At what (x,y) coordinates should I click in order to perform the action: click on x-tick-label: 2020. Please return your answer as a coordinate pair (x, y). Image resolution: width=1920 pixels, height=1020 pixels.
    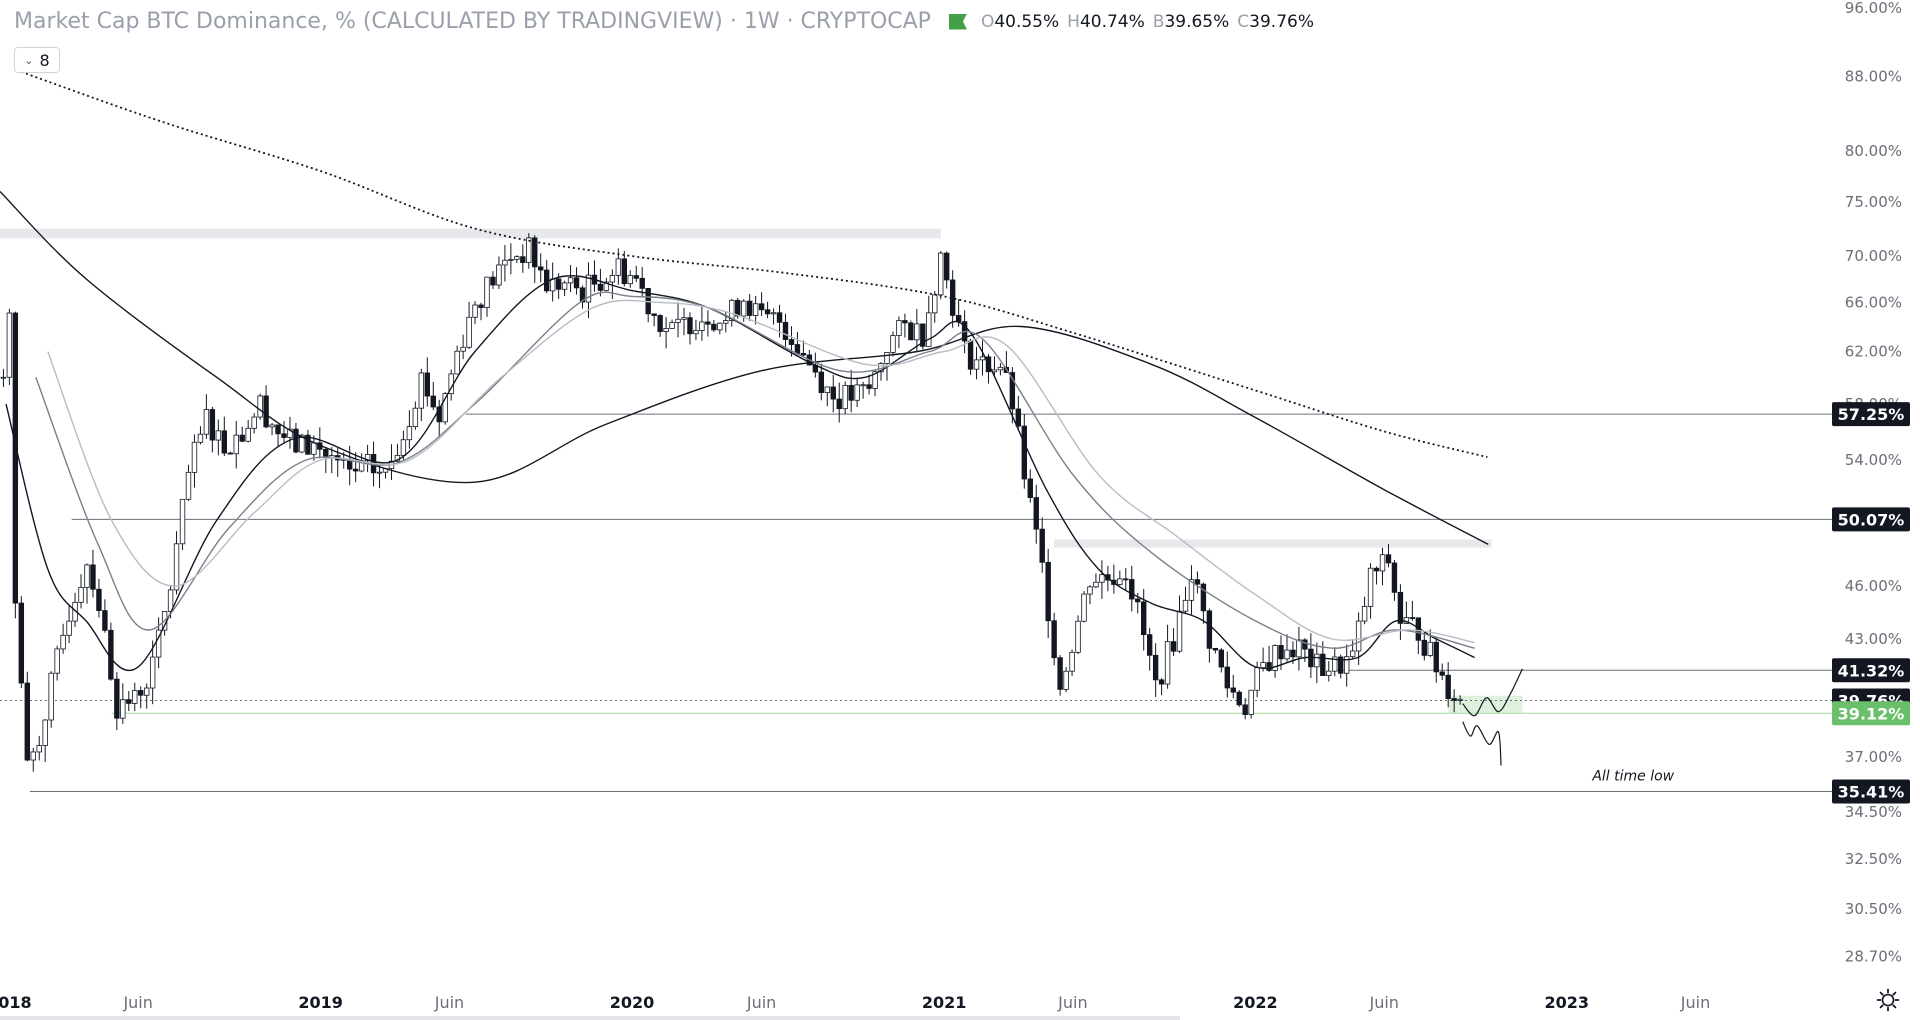
    Looking at the image, I should click on (632, 1002).